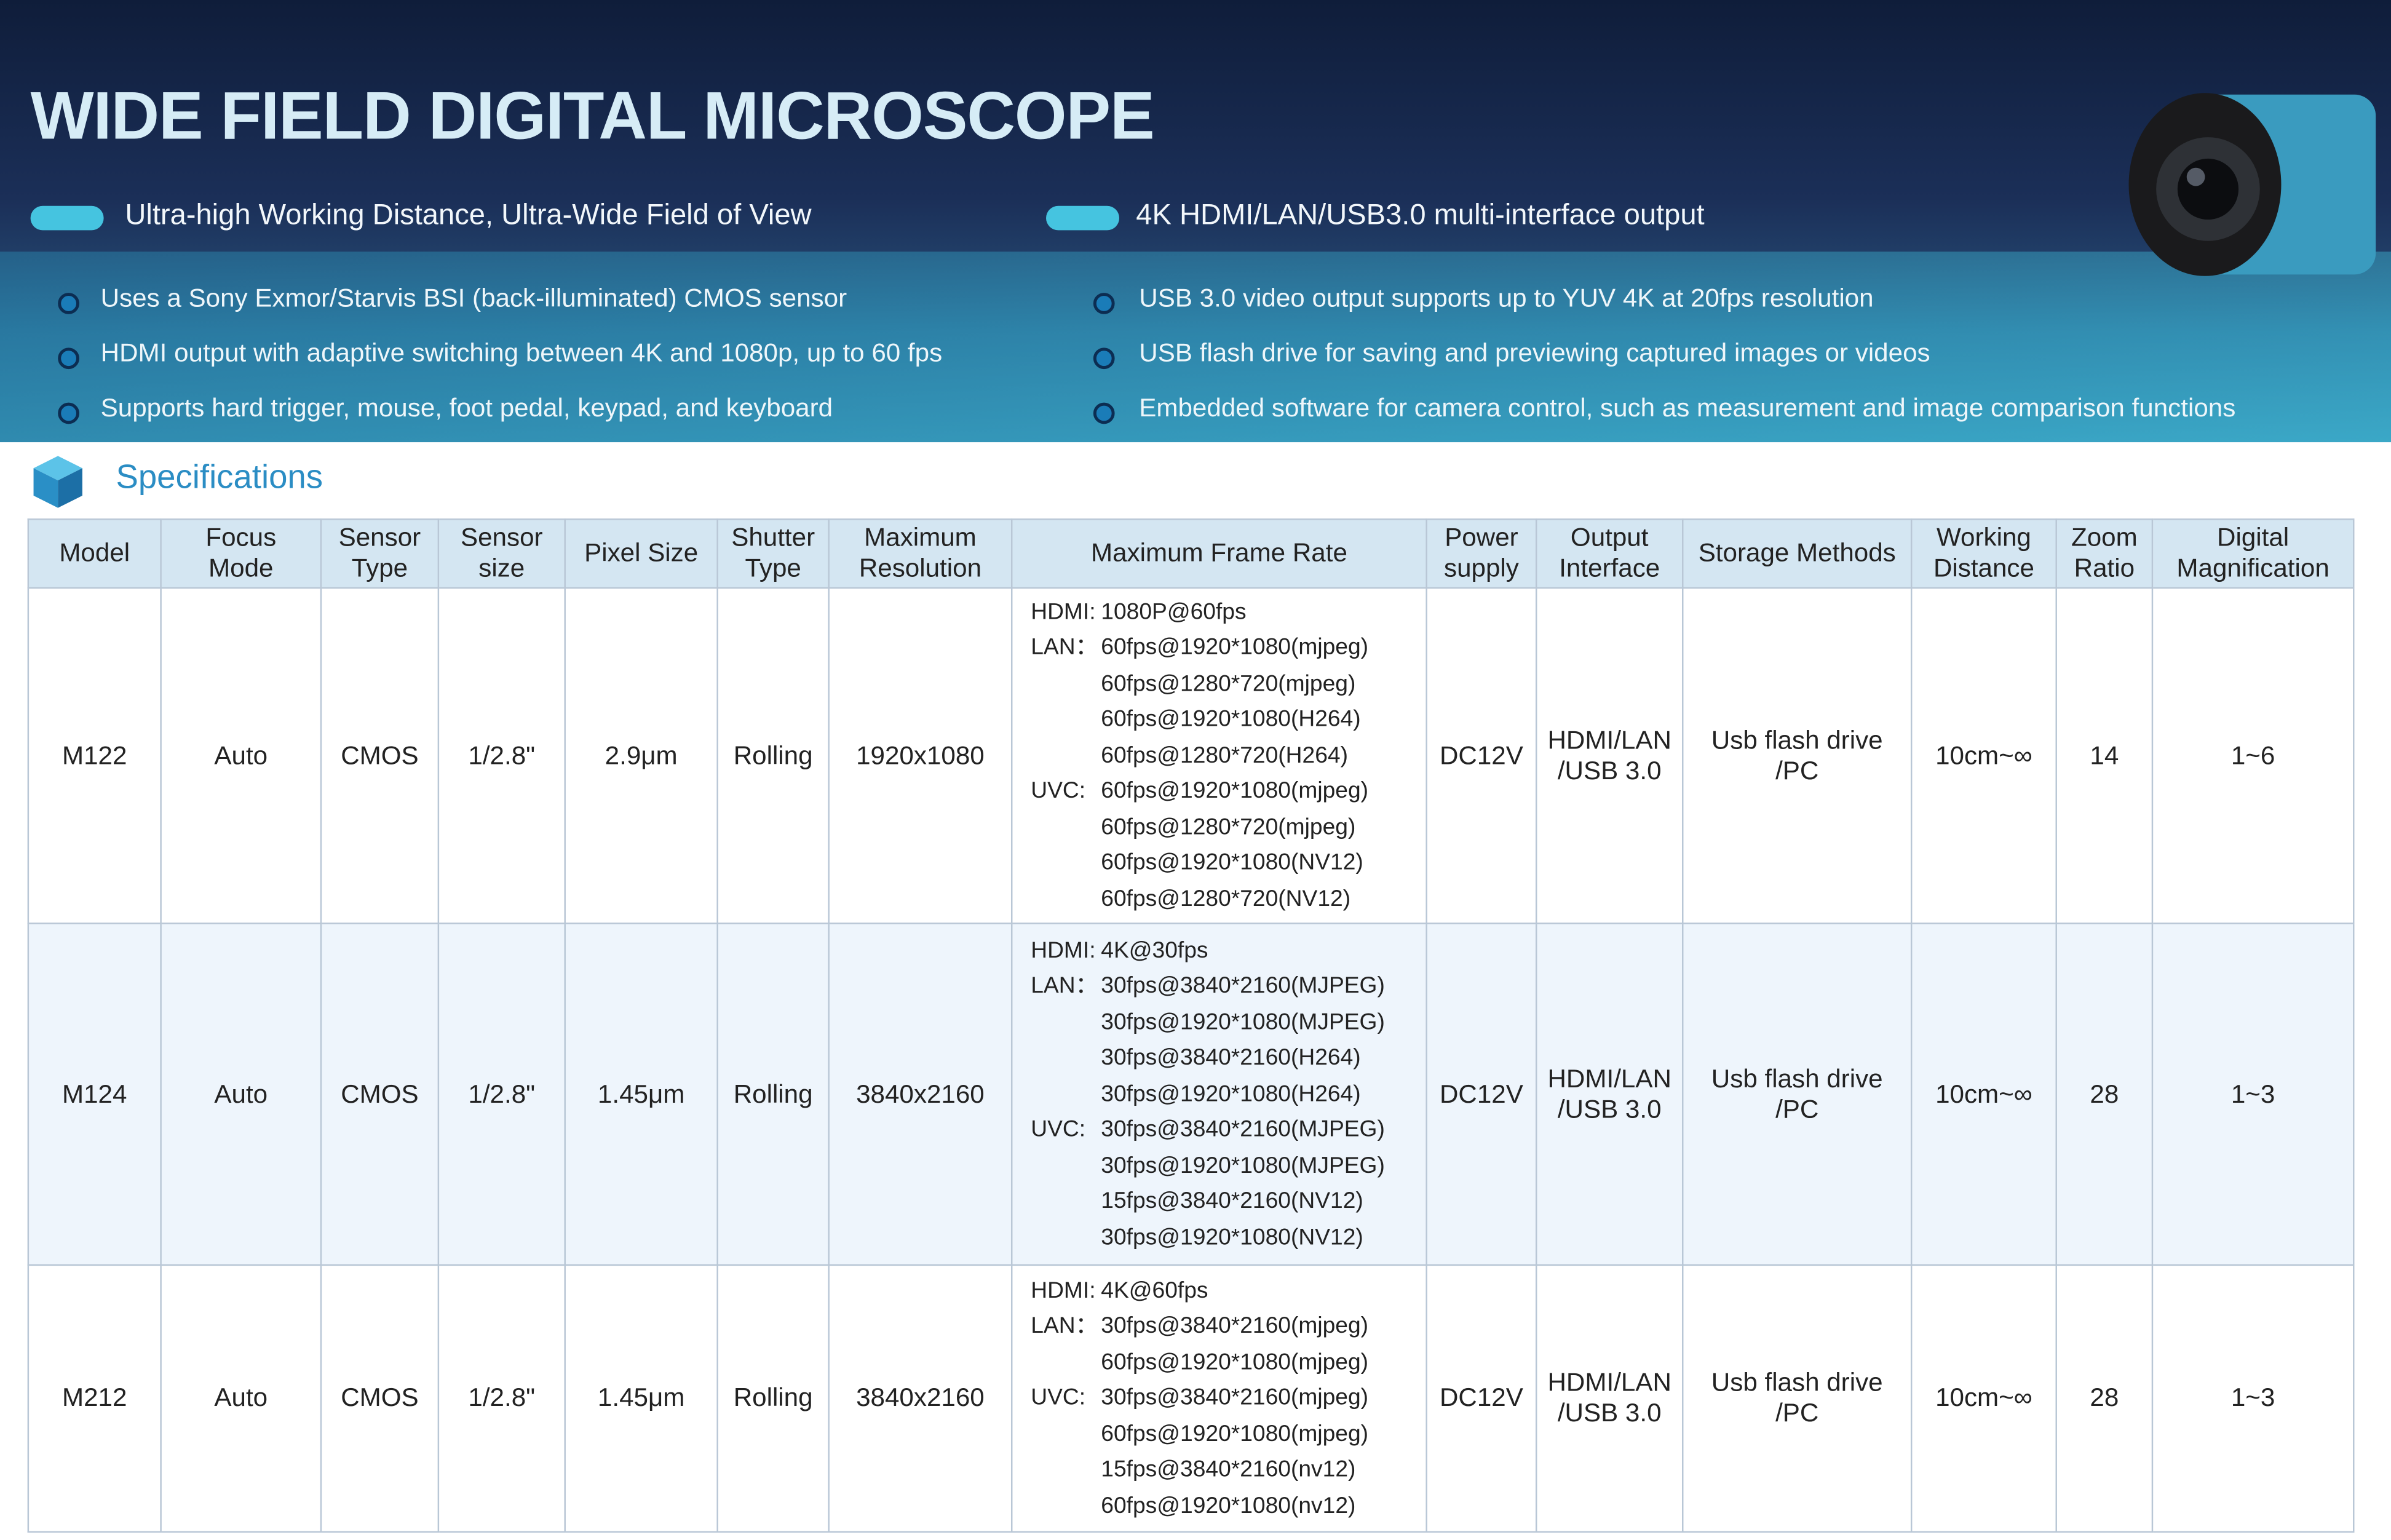 Image resolution: width=2391 pixels, height=1540 pixels. What do you see at coordinates (1226, 1291) in the screenshot?
I see `frame-rate-group: HDMI: 4K@60fps` at bounding box center [1226, 1291].